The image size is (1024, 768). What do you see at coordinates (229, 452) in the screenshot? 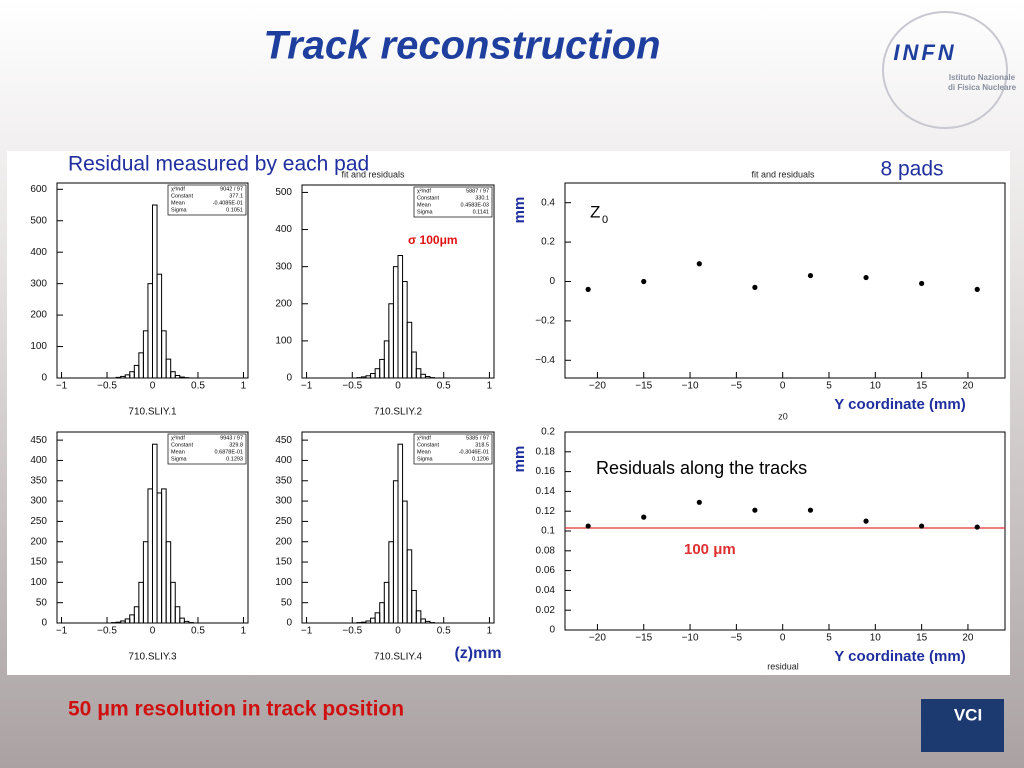
I see `stats-value: 0.6878E-01` at bounding box center [229, 452].